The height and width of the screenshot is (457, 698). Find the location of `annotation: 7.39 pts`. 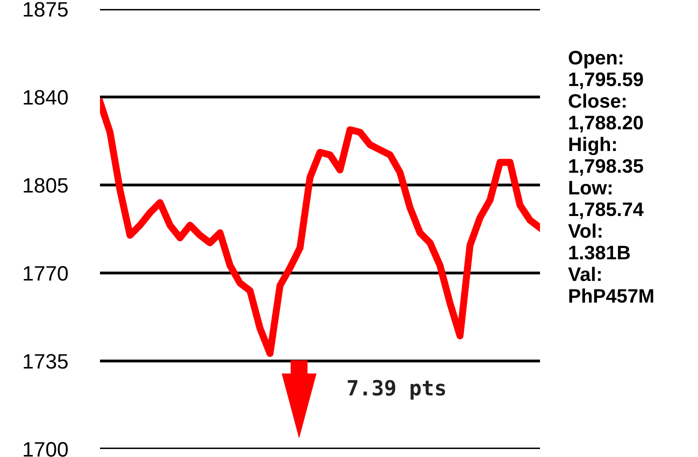

annotation: 7.39 pts is located at coordinates (397, 390).